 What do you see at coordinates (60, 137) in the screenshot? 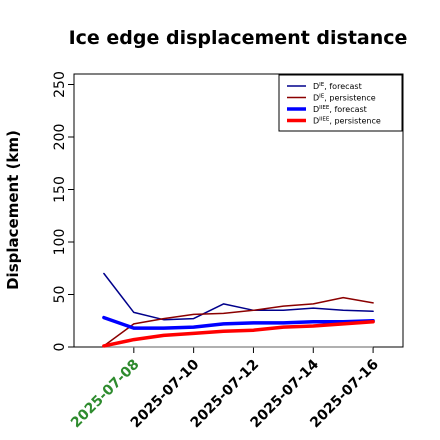
I see `y-tick-label: 200` at bounding box center [60, 137].